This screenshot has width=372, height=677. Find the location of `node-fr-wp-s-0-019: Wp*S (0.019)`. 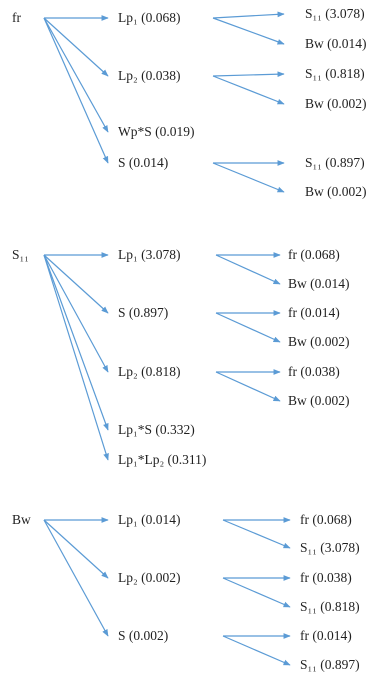

node-fr-wp-s-0-019: Wp*S (0.019) is located at coordinates (156, 131).